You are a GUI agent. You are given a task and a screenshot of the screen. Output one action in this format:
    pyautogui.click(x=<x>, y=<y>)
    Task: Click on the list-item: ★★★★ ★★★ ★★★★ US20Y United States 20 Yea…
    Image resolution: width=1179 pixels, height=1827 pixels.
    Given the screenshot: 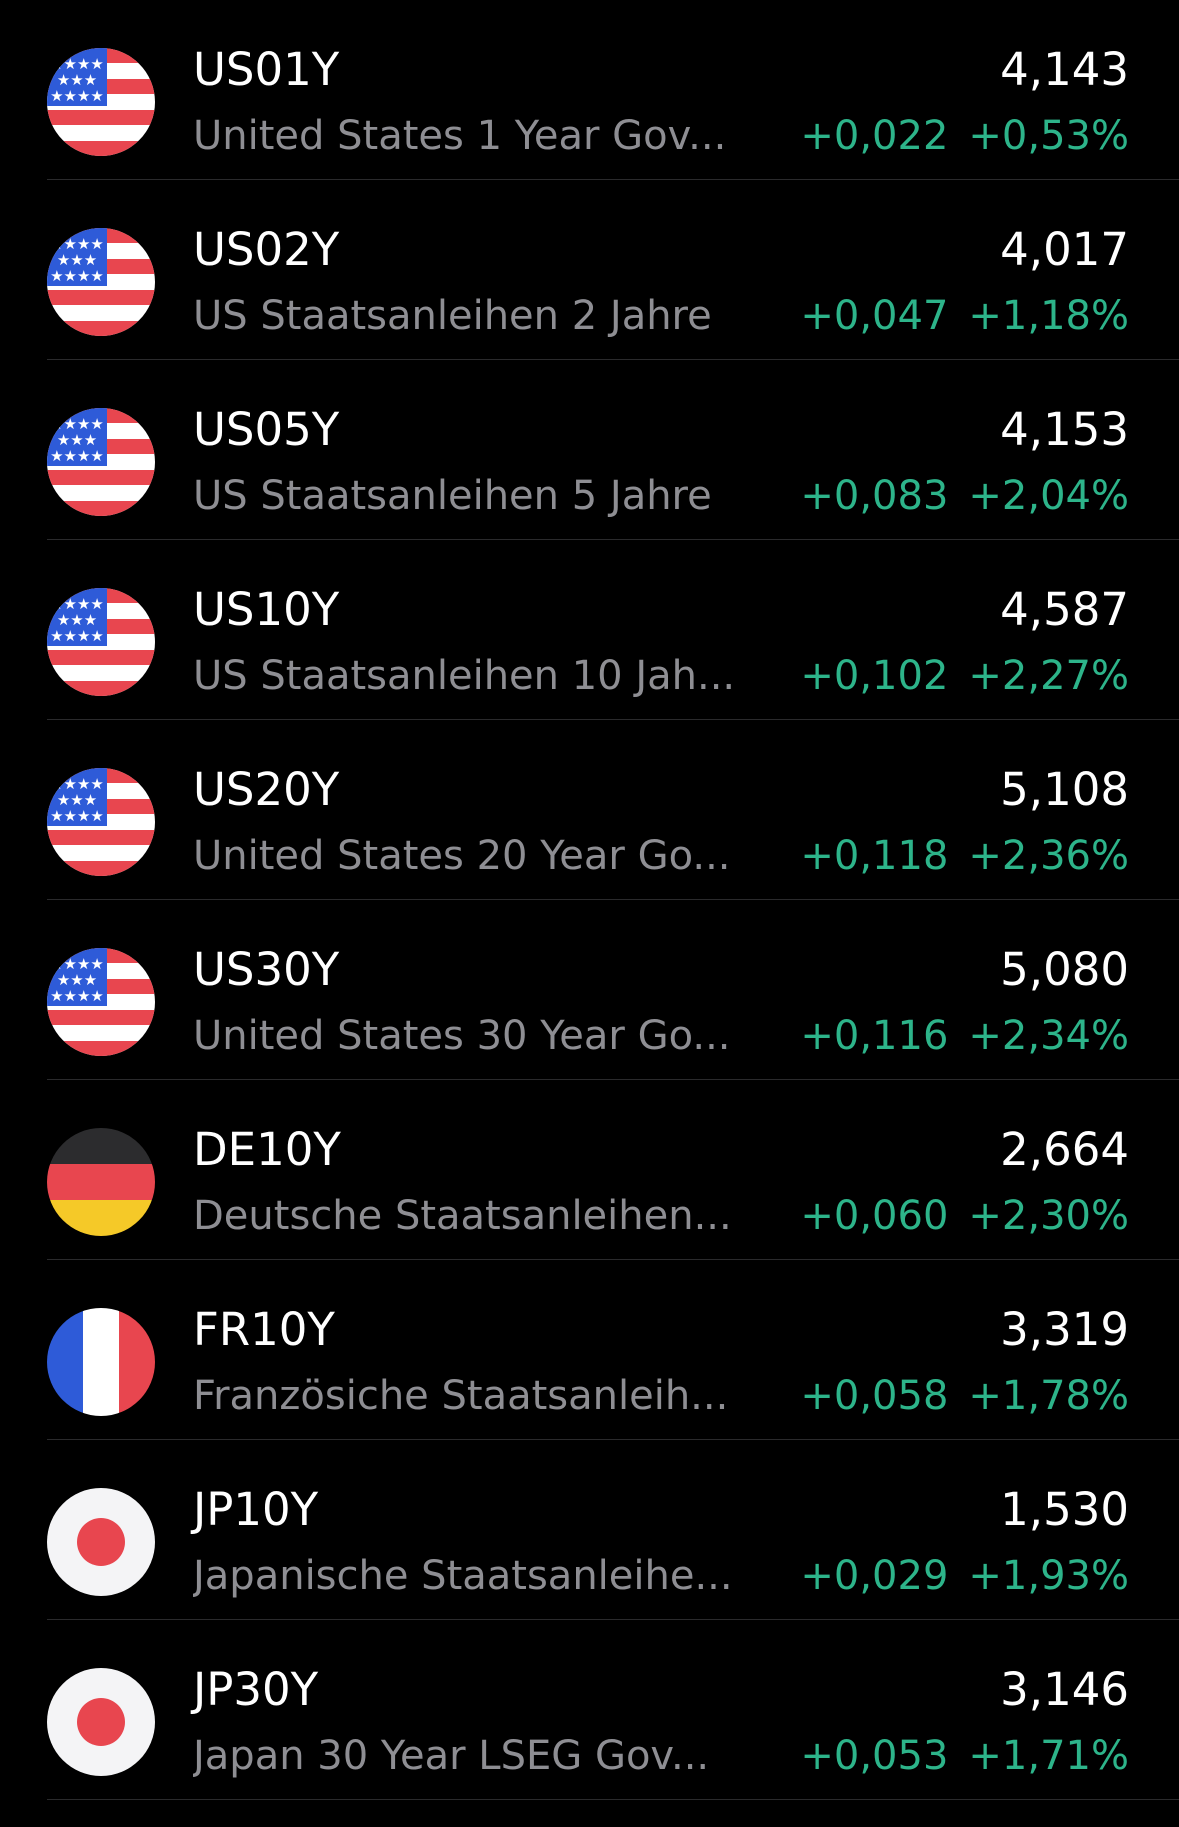 What is the action you would take?
    pyautogui.click(x=613, y=810)
    